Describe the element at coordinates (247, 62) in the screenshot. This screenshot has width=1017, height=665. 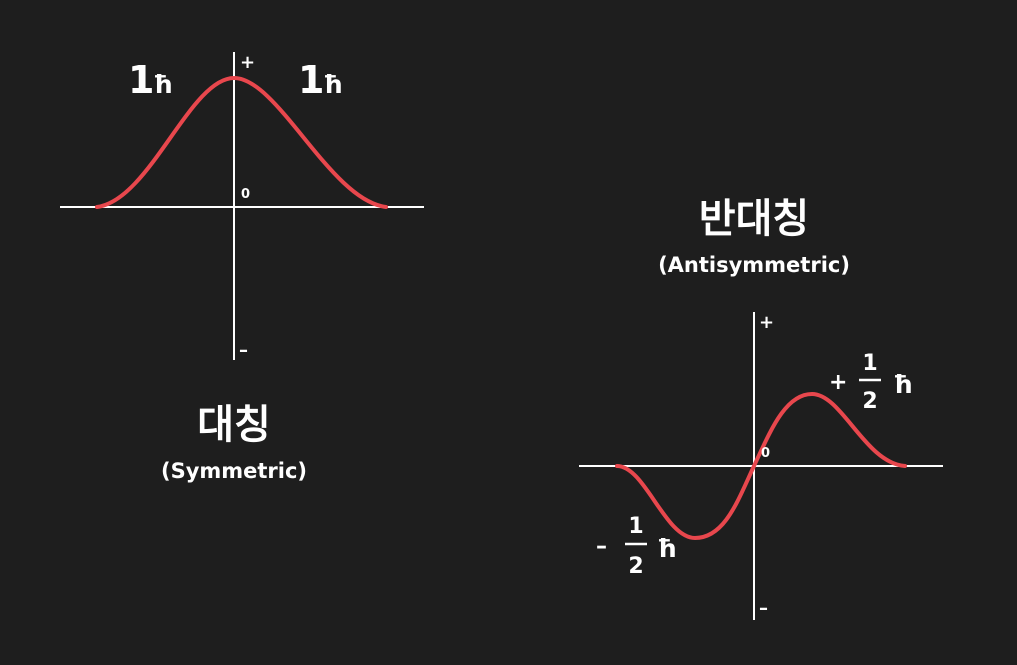
I see `symmetric-plus-sign: +` at that location.